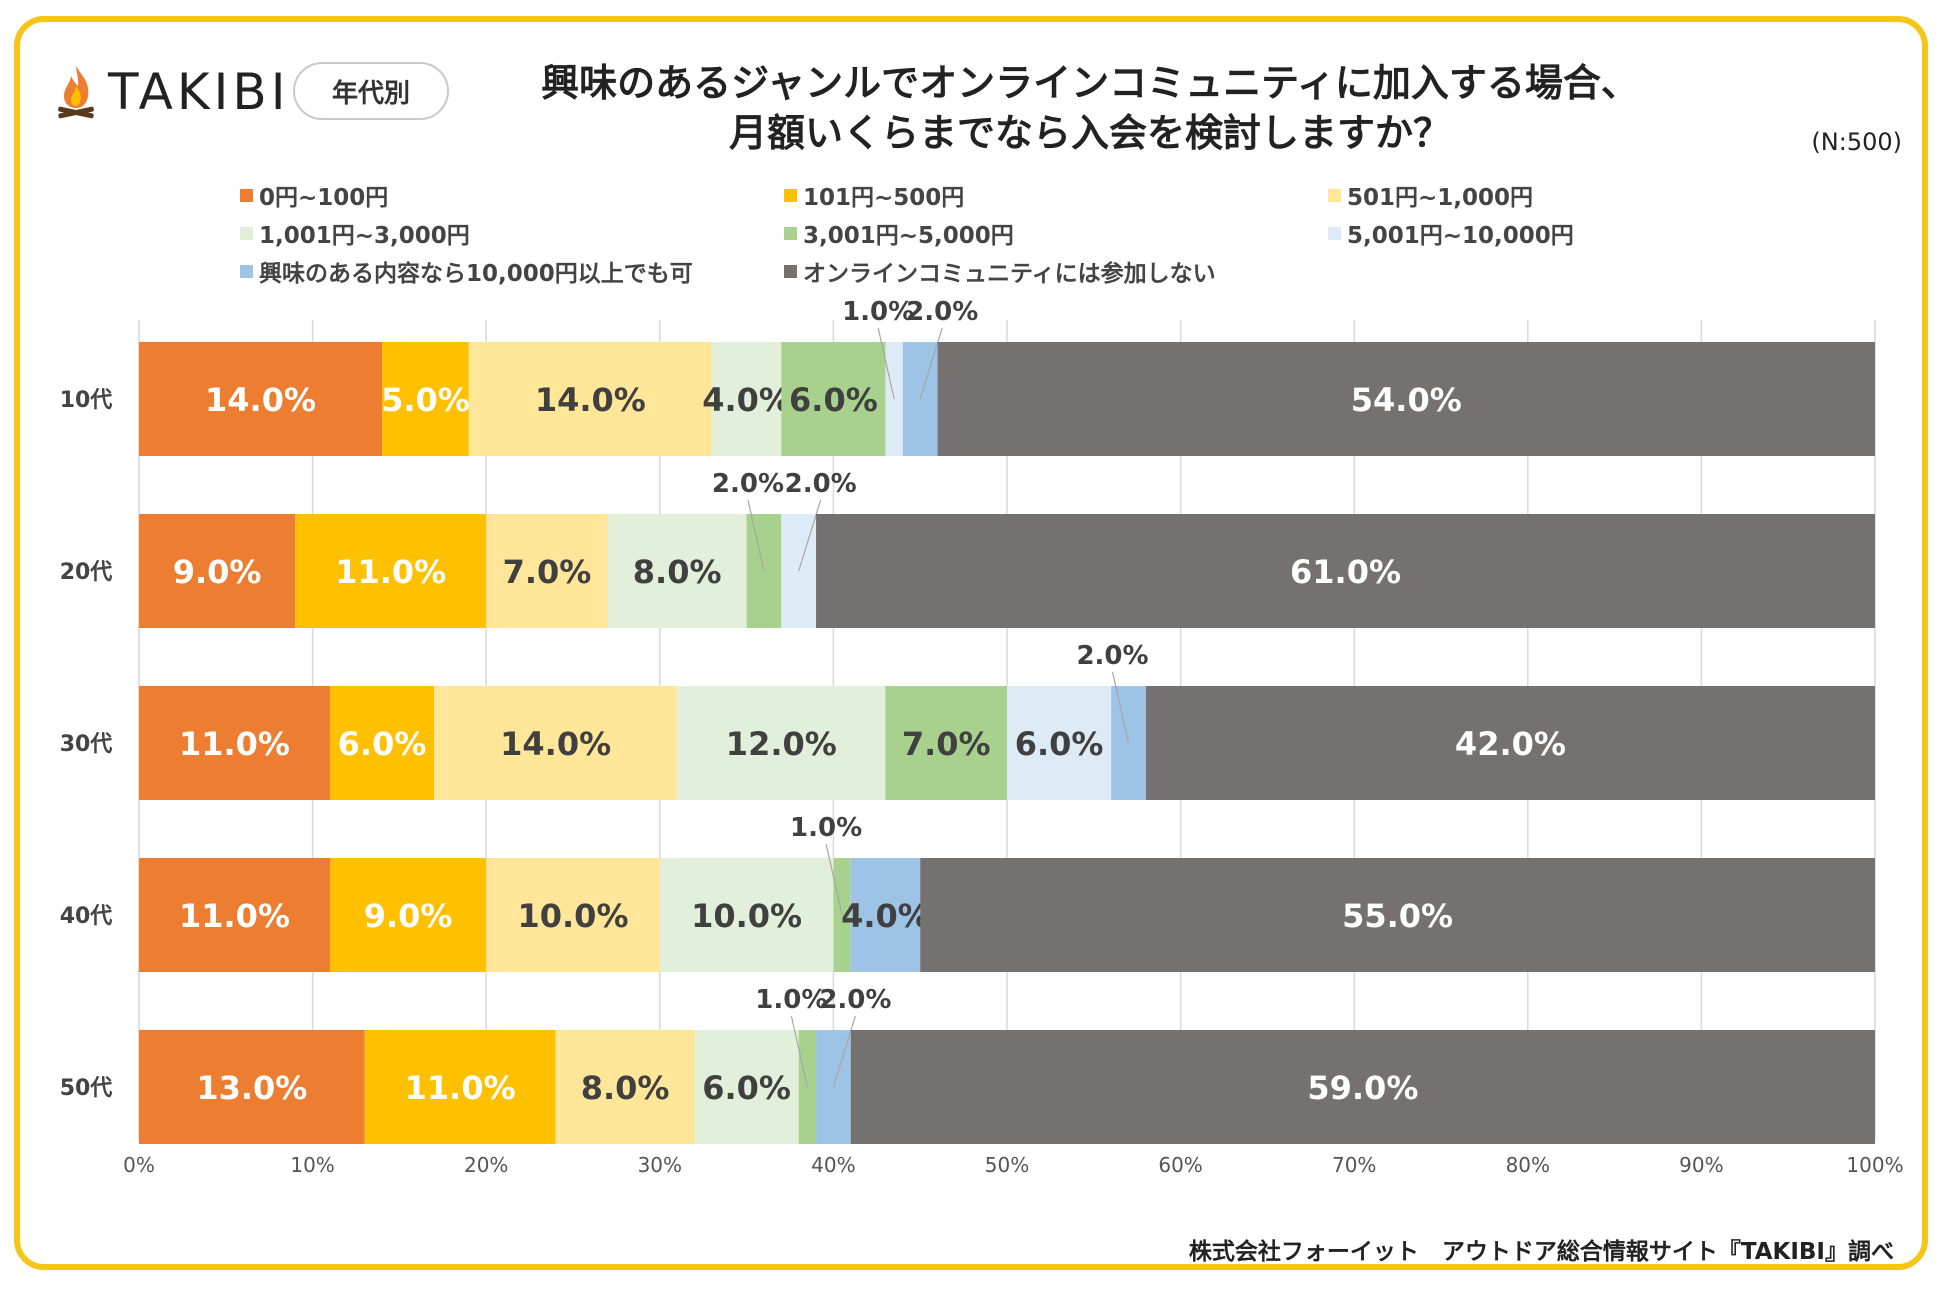 The width and height of the screenshot is (1950, 1295). What do you see at coordinates (476, 274) in the screenshot?
I see `legend-label: 興味のある内容なら10,000円以上でも可` at bounding box center [476, 274].